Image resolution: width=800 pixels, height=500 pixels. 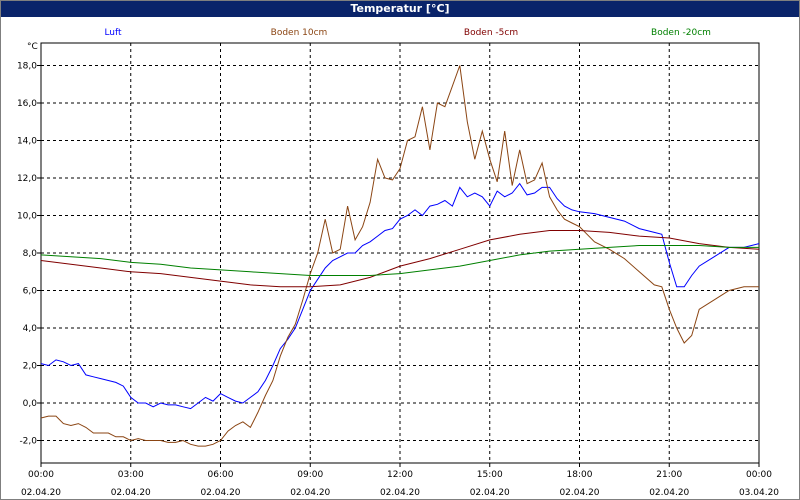 I want to click on x-tick-date-label: 03.04.20, so click(x=759, y=493).